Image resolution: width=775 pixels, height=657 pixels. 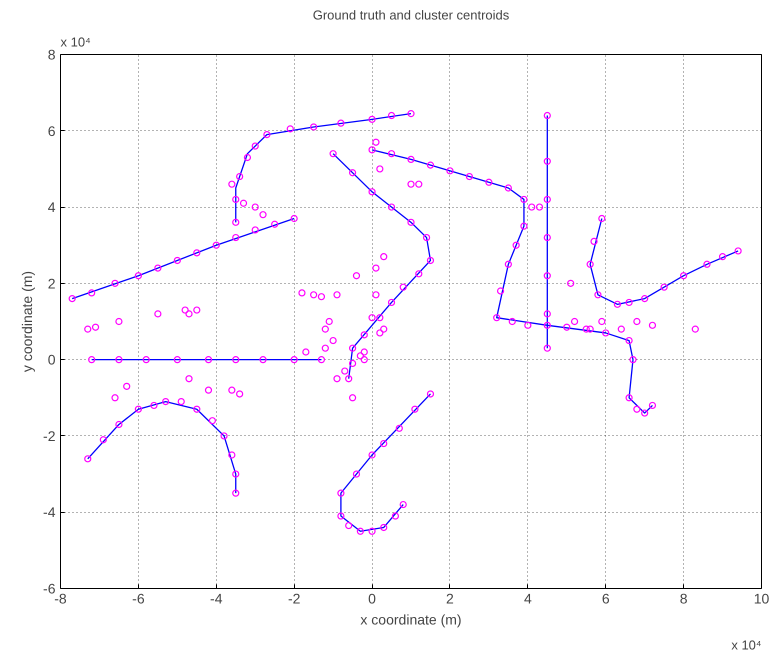 I want to click on x-tick-label: -2, so click(x=294, y=598).